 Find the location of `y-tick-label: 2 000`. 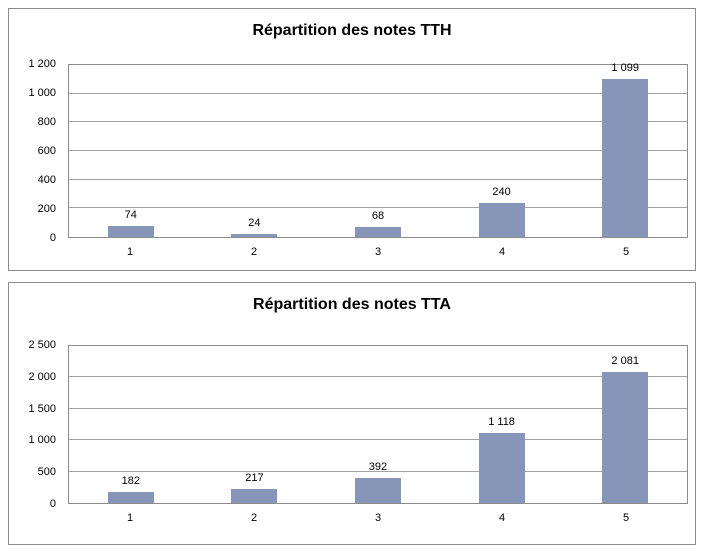

y-tick-label: 2 000 is located at coordinates (42, 376).